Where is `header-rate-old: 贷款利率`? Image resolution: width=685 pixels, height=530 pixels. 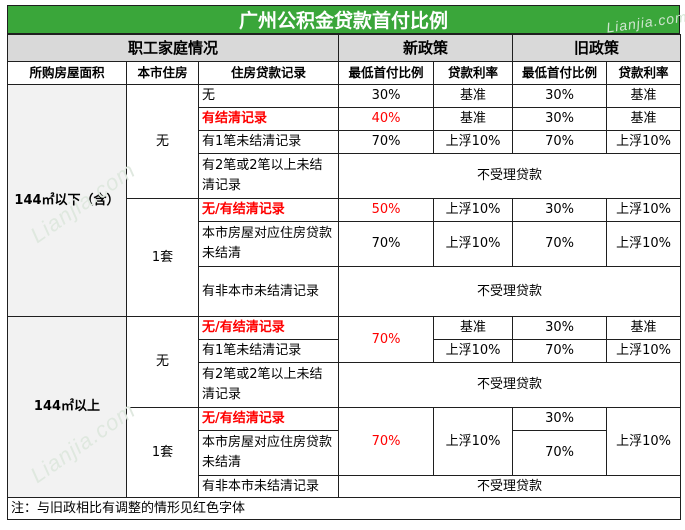 header-rate-old: 贷款利率 is located at coordinates (644, 73).